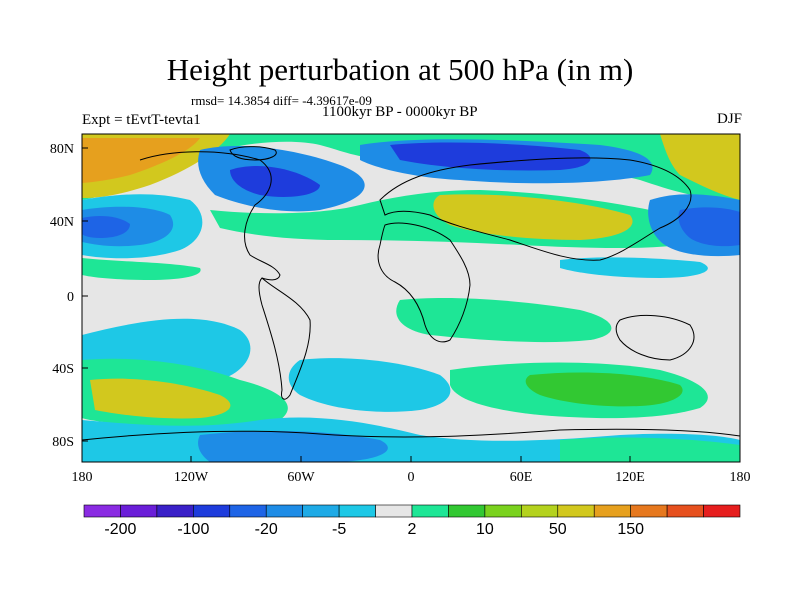 This screenshot has height=600, width=800. I want to click on field-eurasia-core, so click(490, 156).